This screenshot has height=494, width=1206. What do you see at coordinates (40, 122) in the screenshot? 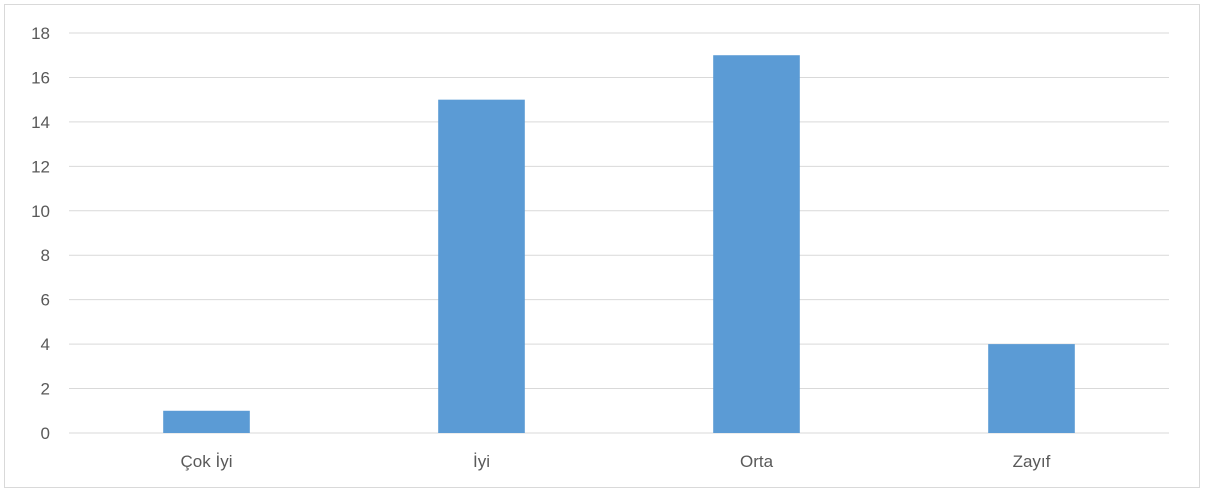
I see `y-tick-label: 14` at bounding box center [40, 122].